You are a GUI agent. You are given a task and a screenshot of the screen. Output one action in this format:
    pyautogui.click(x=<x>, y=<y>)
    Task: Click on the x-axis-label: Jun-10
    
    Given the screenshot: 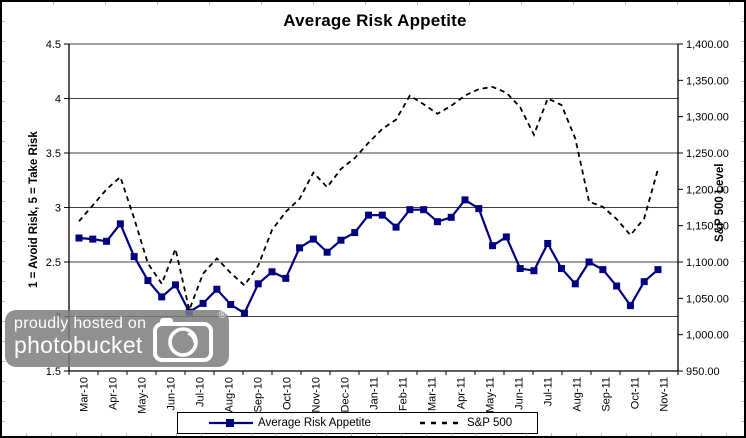 What is the action you would take?
    pyautogui.click(x=172, y=394)
    